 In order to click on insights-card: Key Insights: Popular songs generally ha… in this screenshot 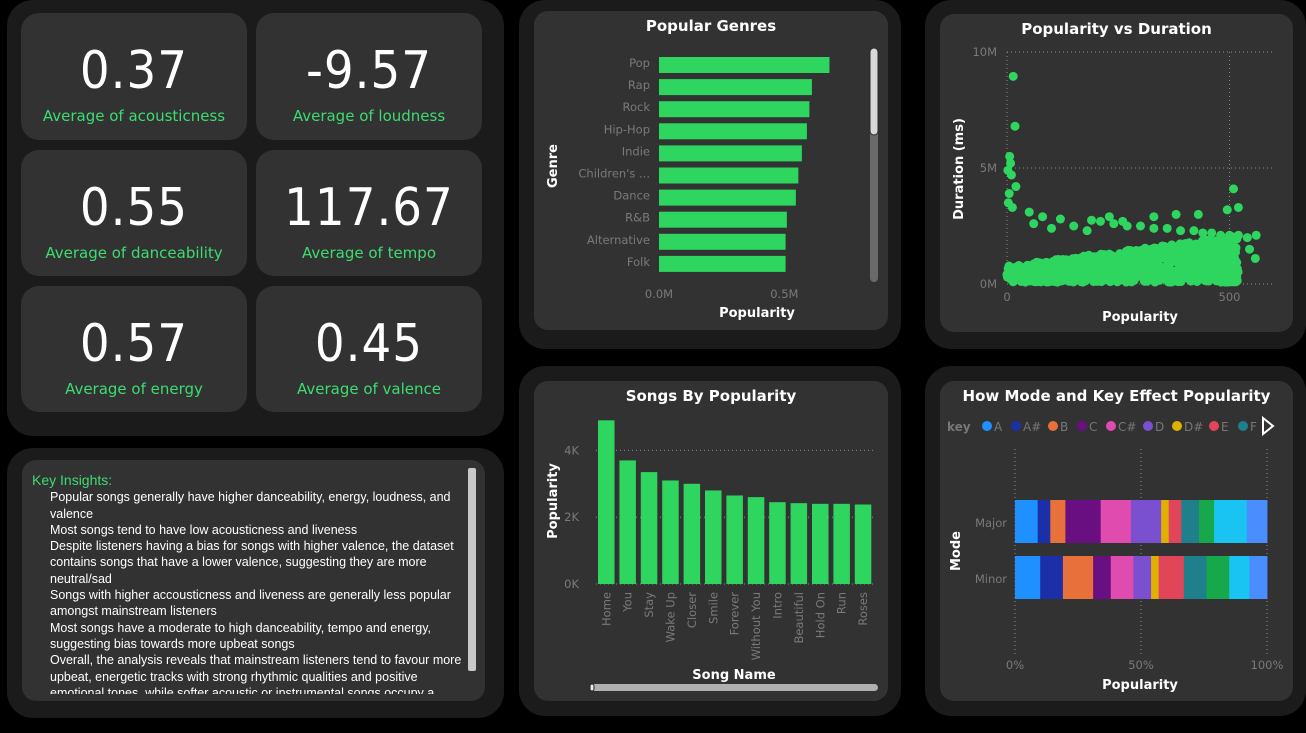, I will do `click(253, 580)`.